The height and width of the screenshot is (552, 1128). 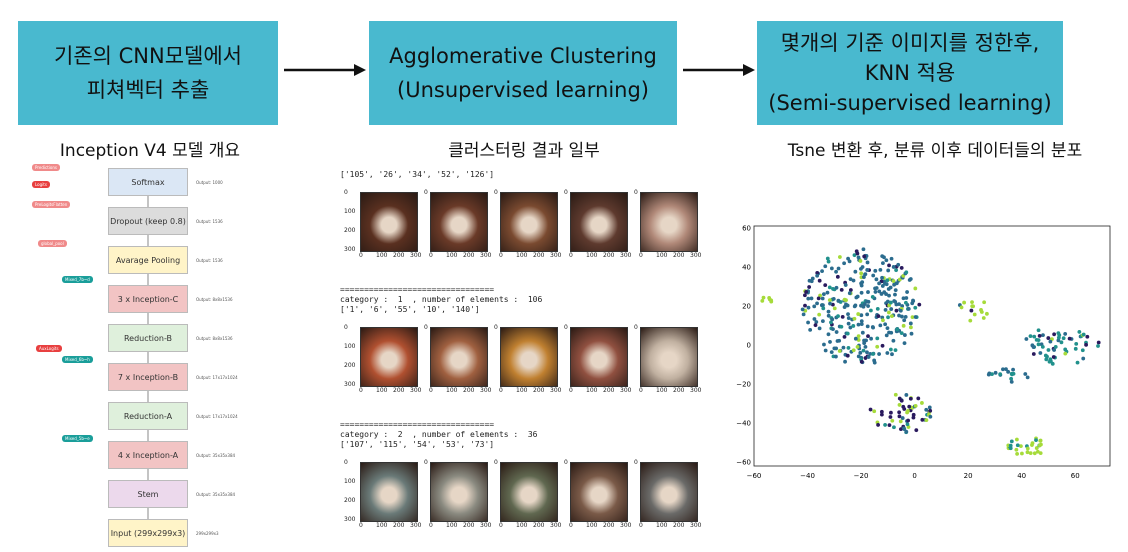 I want to click on layer-block: Stem, so click(x=148, y=494).